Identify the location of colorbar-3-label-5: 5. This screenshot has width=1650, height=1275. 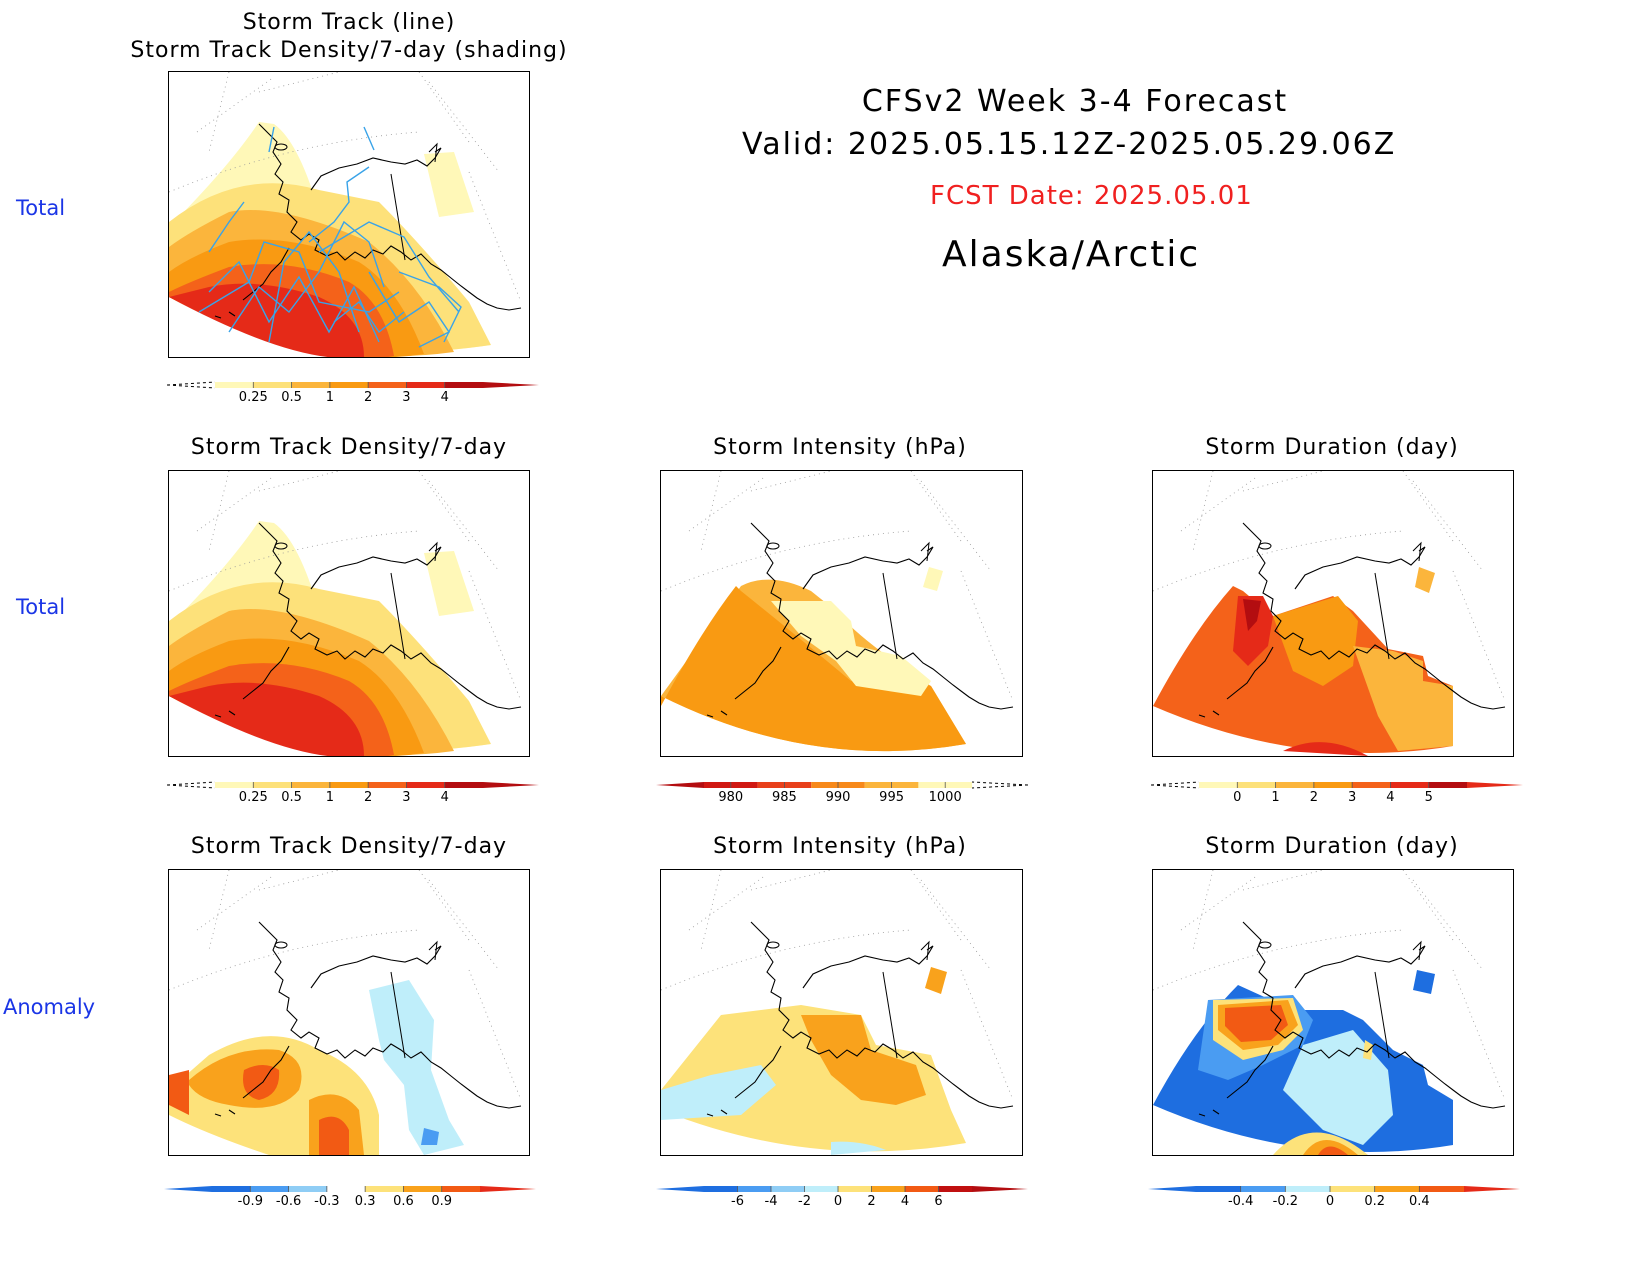
(1429, 797).